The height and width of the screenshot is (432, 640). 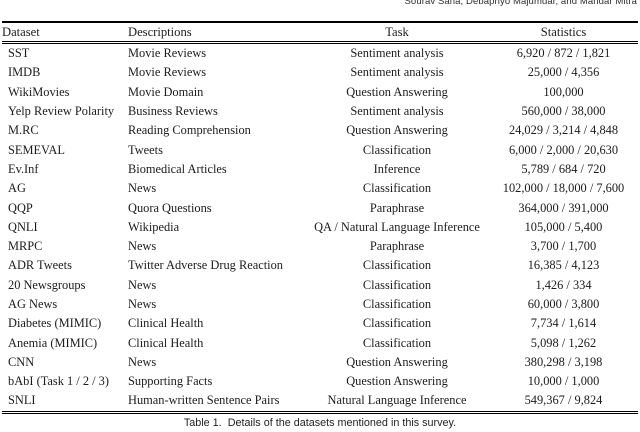 I want to click on table-header-row: Dataset Descriptions Task Statistics, so click(x=320, y=33).